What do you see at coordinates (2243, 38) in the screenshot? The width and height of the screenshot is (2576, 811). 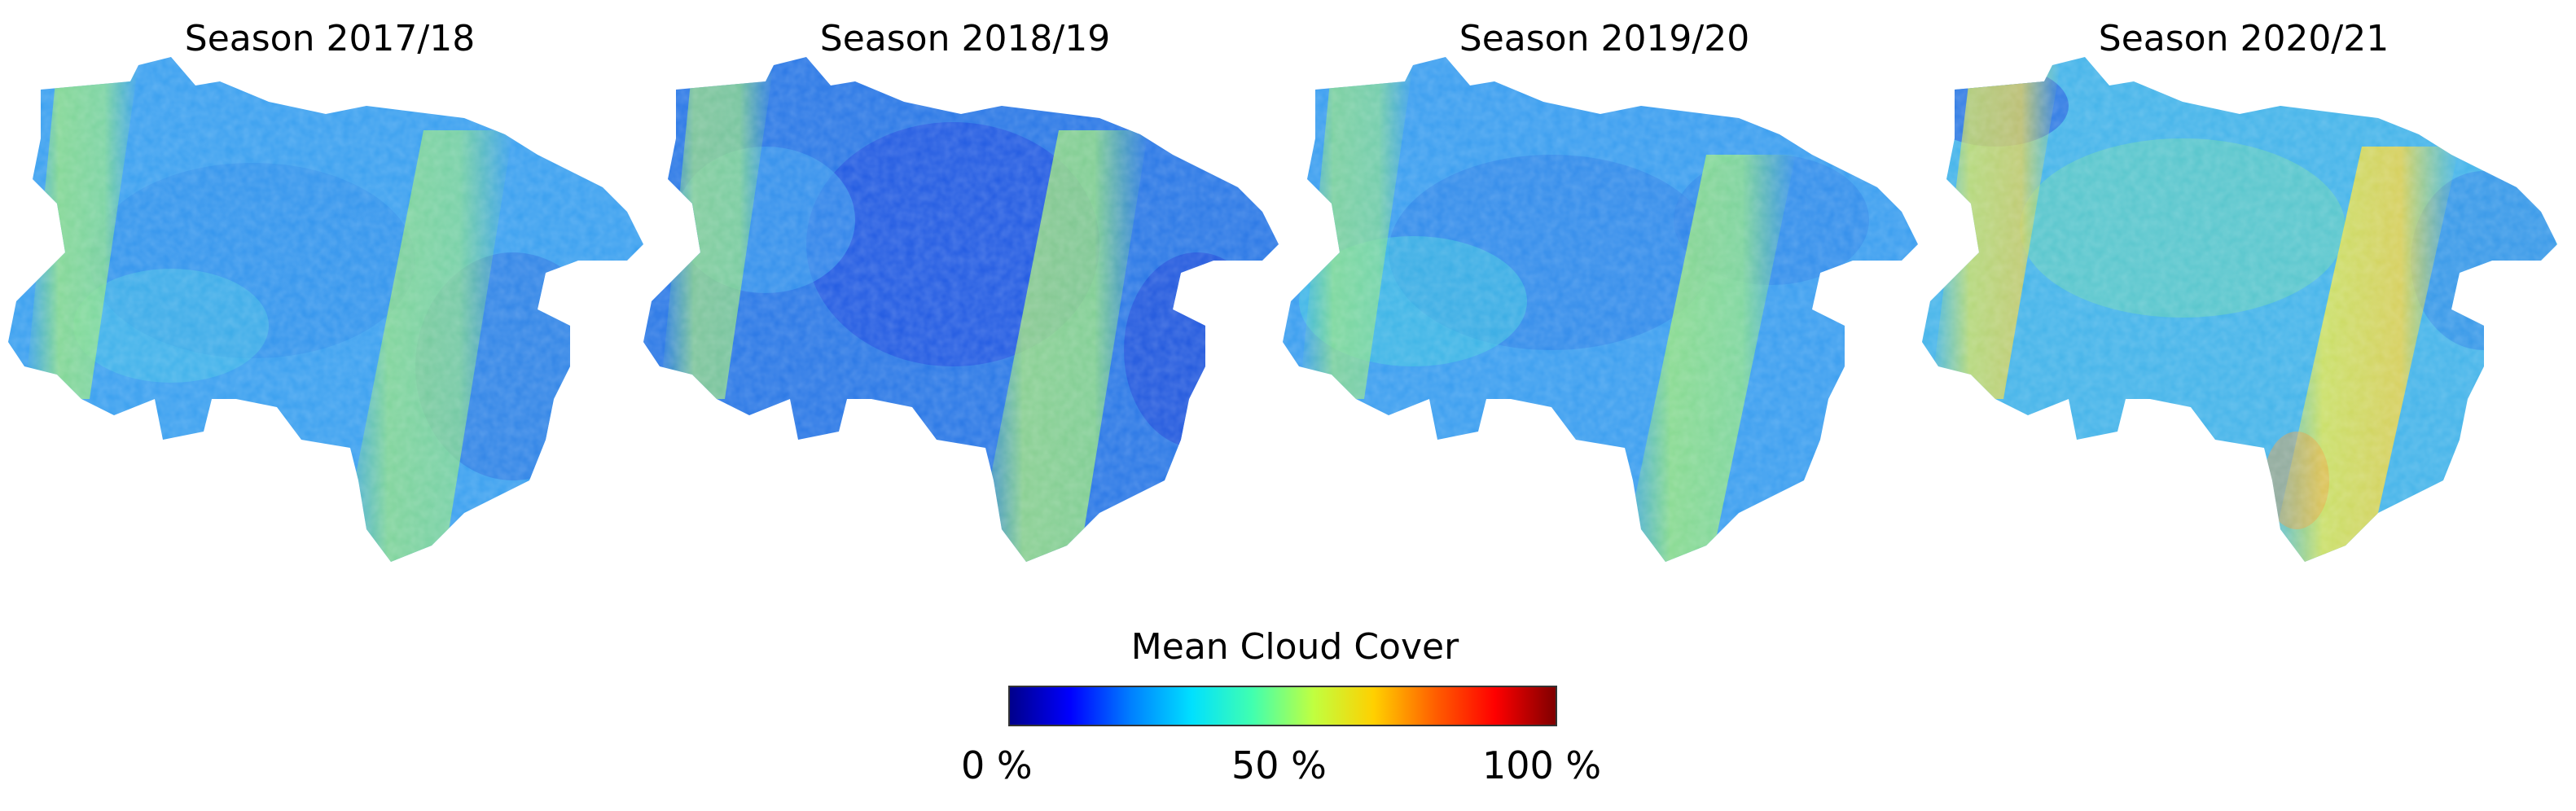 I see `panel-title: Season 2020/21` at bounding box center [2243, 38].